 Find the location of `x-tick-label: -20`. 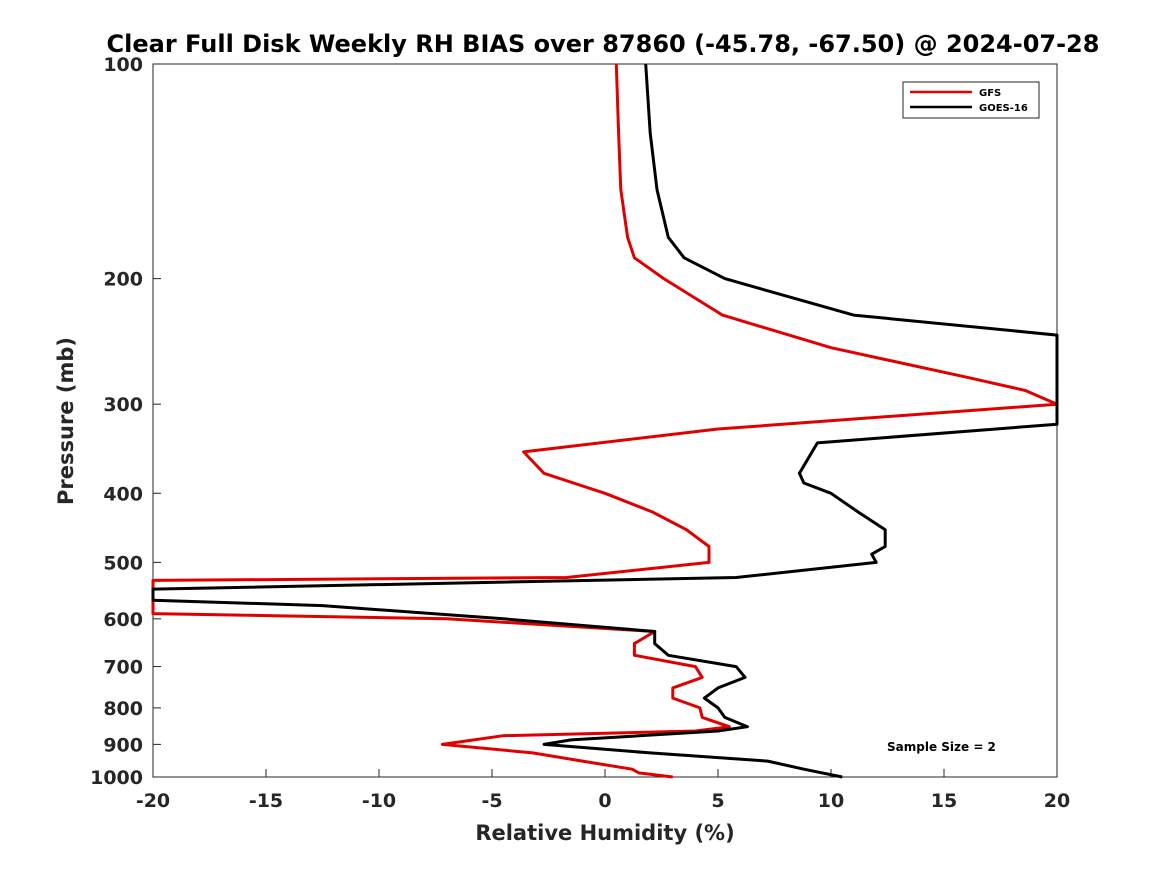

x-tick-label: -20 is located at coordinates (153, 801).